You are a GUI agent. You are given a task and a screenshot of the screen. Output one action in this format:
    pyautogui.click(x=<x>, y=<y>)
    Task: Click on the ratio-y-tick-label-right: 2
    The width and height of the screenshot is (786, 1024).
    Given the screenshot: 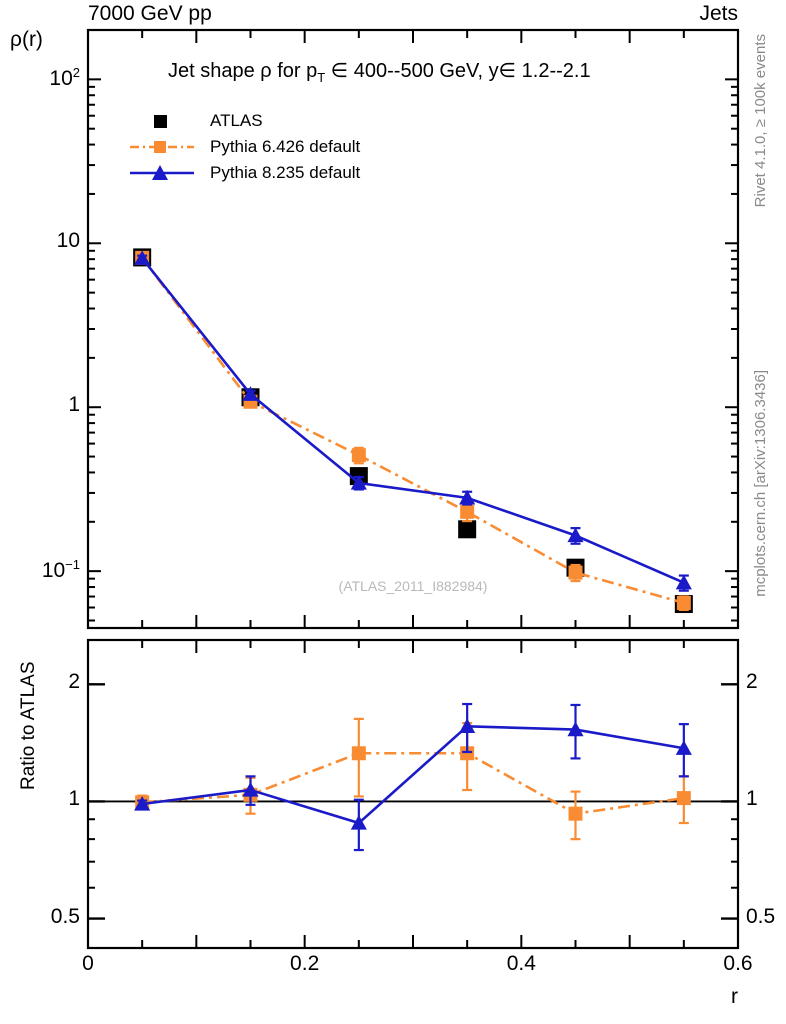 What is the action you would take?
    pyautogui.click(x=752, y=682)
    